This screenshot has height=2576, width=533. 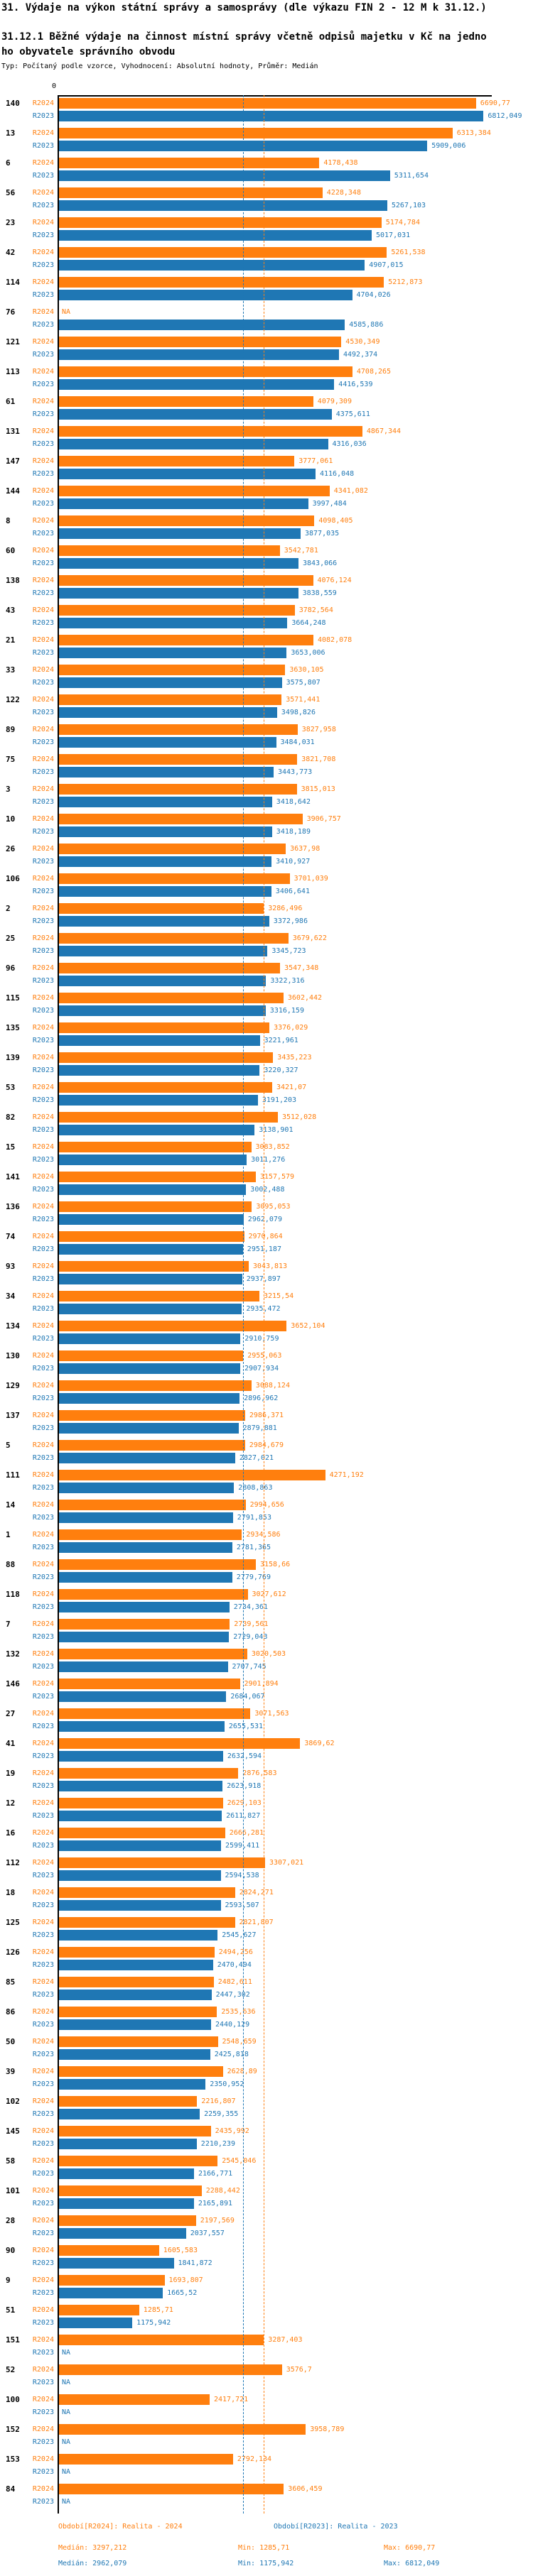 I want to click on bar-row-r2024: R2024 3958,789, so click(x=266, y=2429).